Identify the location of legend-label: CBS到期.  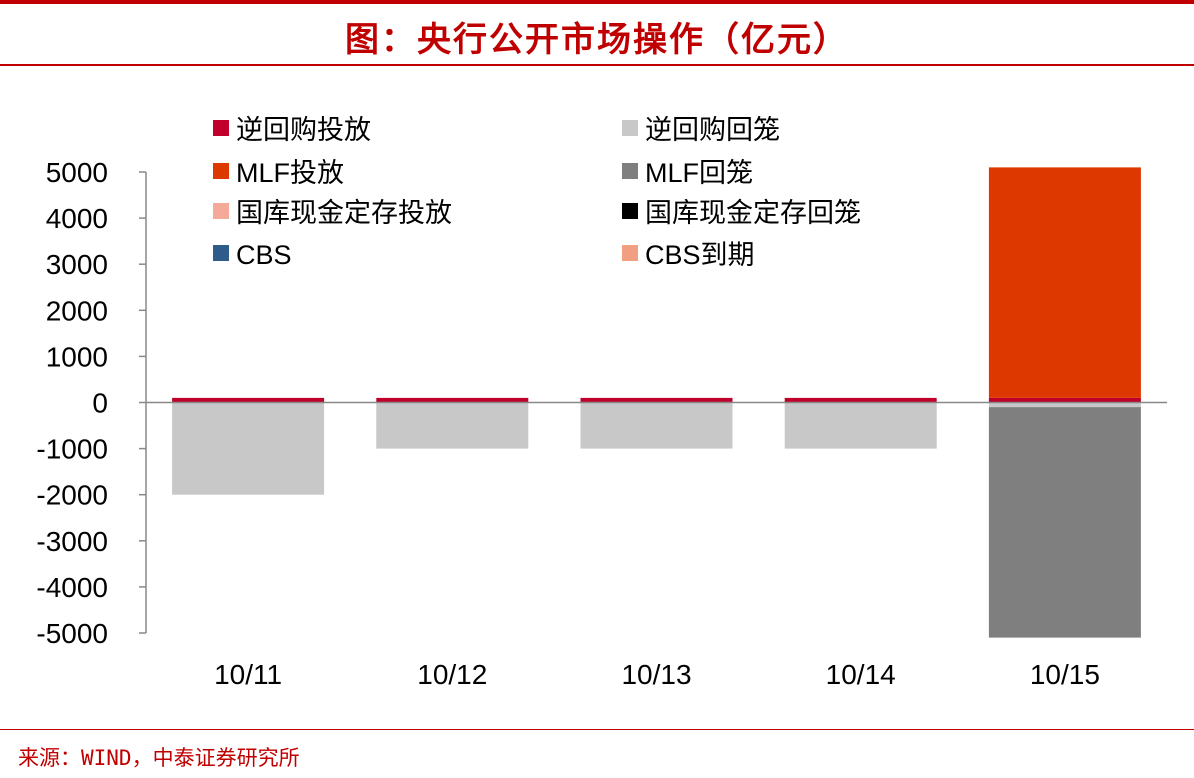
(700, 255).